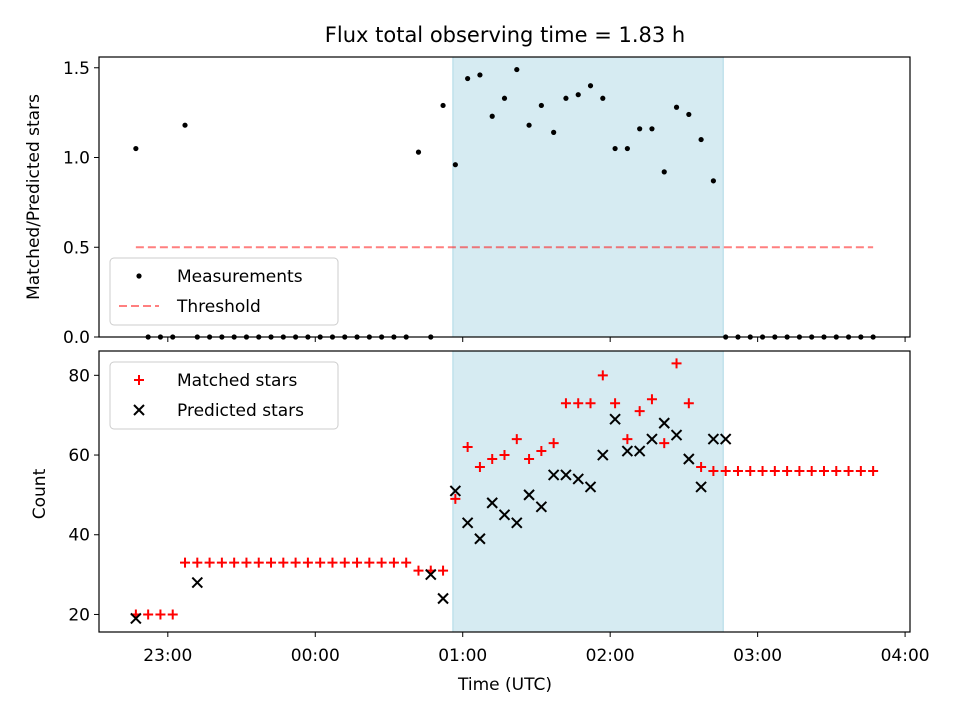 Image resolution: width=960 pixels, height=720 pixels. Describe the element at coordinates (76, 69) in the screenshot. I see `y-tick-label: 1.5` at that location.